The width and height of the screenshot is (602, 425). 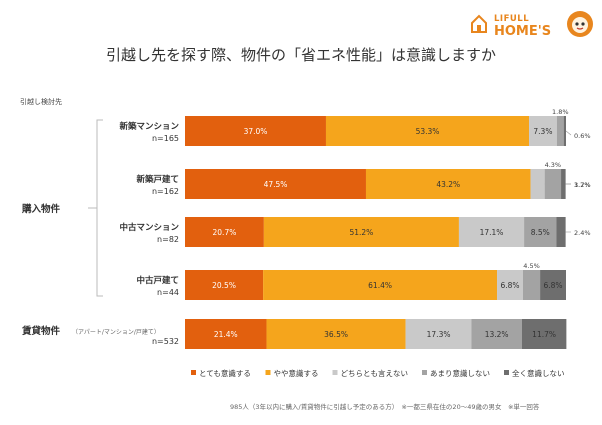 I want to click on data-label: 17.1%, so click(x=492, y=232).